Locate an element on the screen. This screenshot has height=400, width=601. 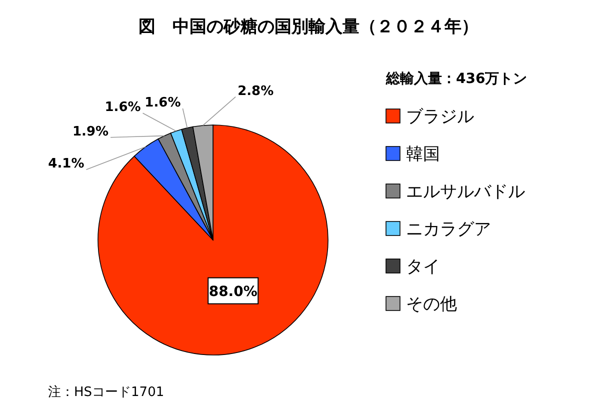
legend-label: その他 is located at coordinates (431, 304).